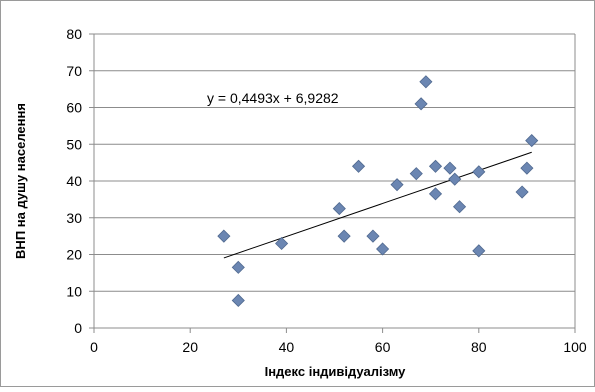 The width and height of the screenshot is (595, 392). What do you see at coordinates (20, 181) in the screenshot?
I see `y-axis-title: ВНП на душу населення` at bounding box center [20, 181].